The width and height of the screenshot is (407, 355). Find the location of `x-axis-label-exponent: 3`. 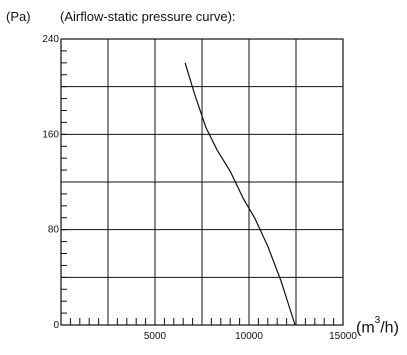

x-axis-label-exponent: 3 is located at coordinates (377, 320).